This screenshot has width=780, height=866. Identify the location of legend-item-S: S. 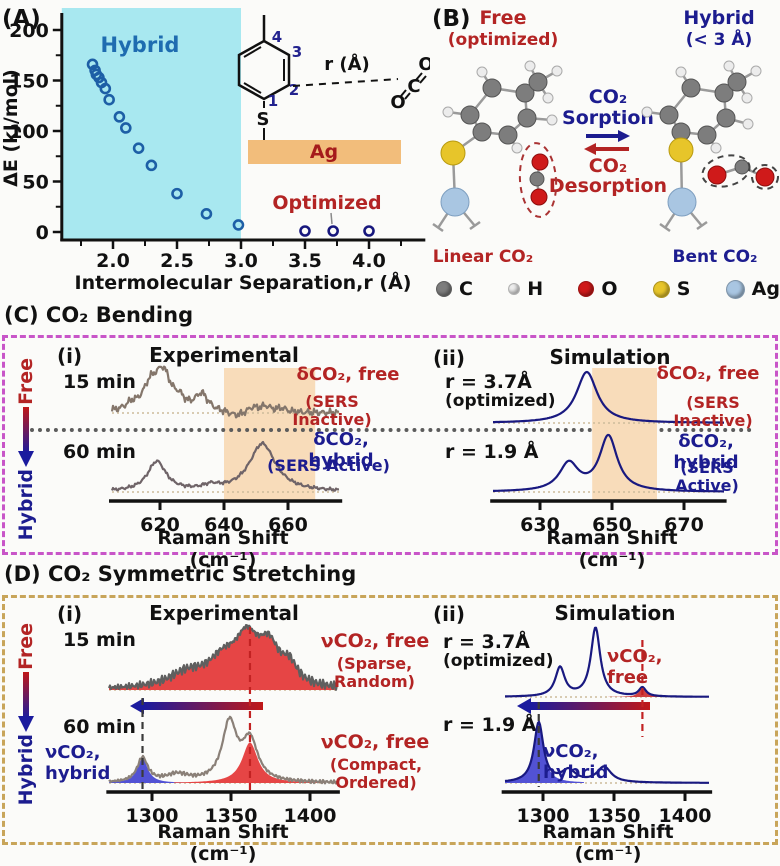
(671, 289).